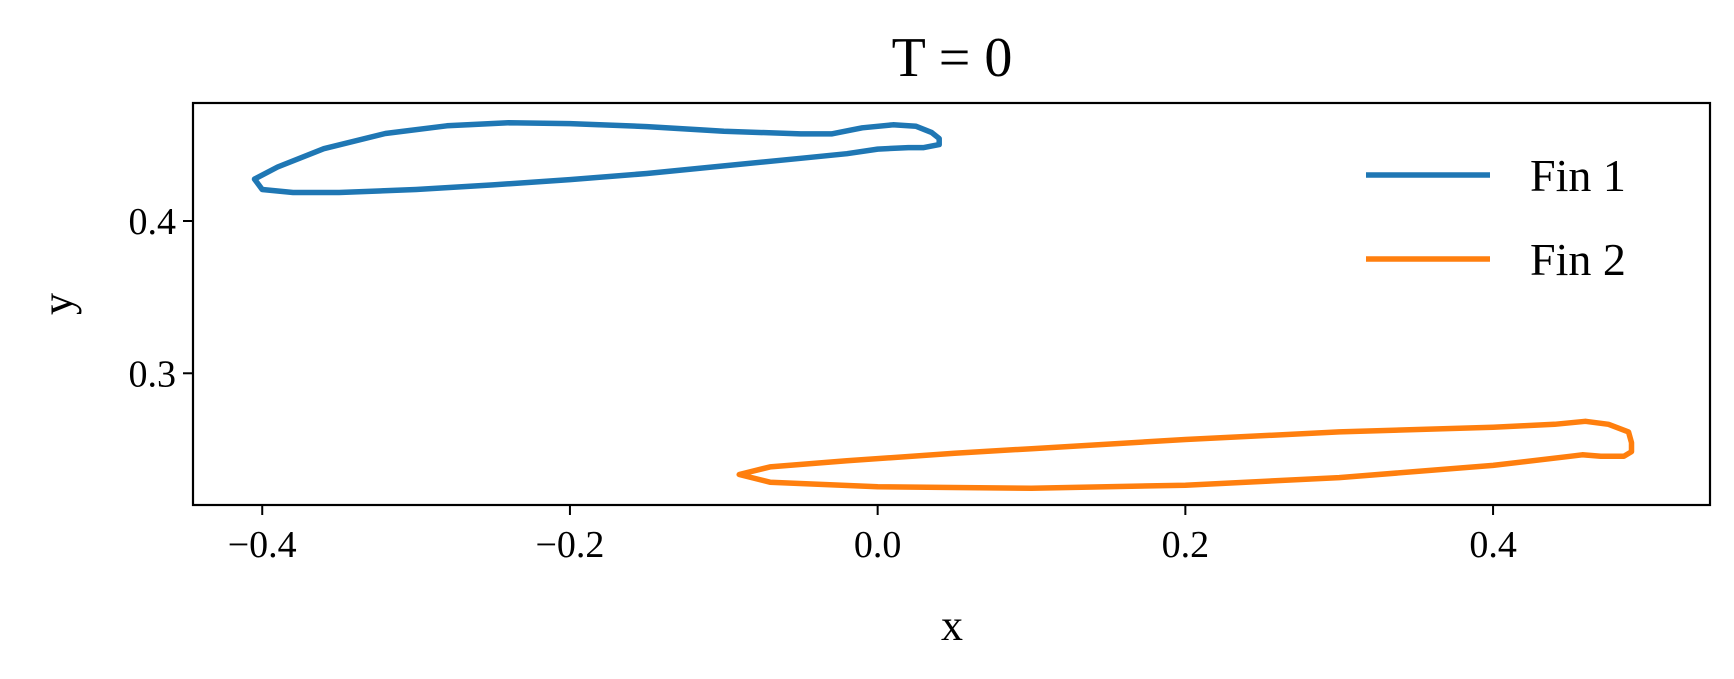  I want to click on x-tick-label: 0.4, so click(1493, 545).